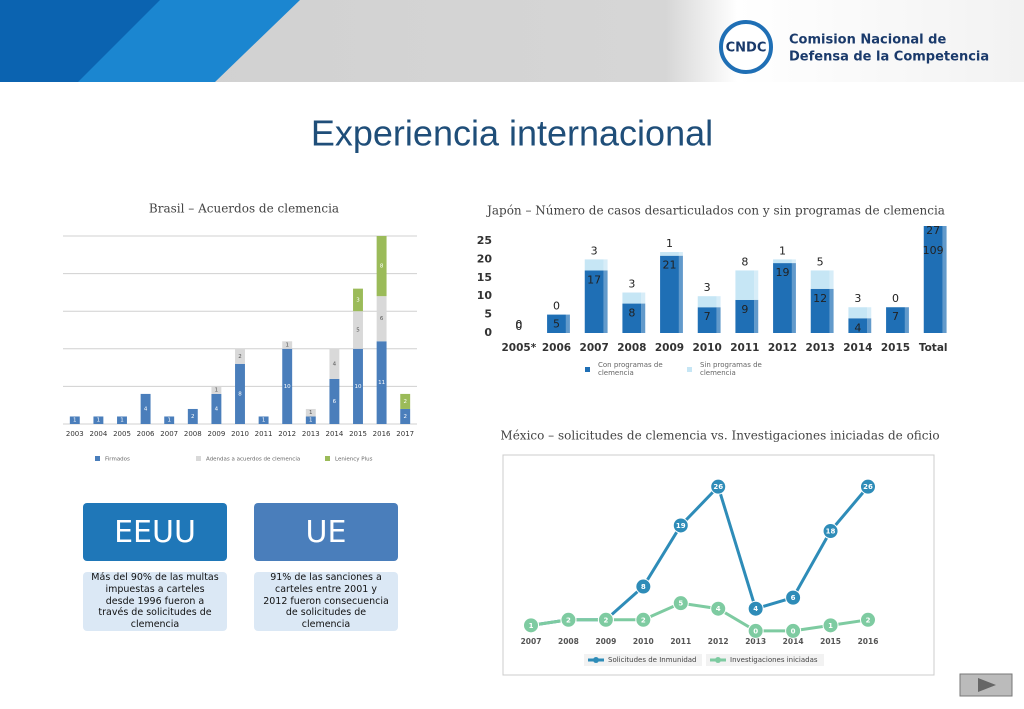  I want to click on y-tick-label: 15, so click(484, 277).